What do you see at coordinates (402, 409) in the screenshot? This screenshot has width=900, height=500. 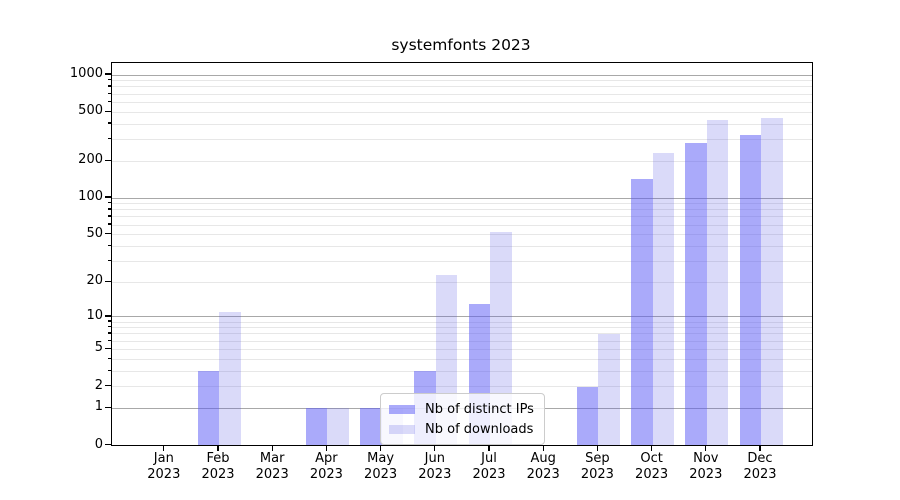 I see `legend-swatch-distinct-ips` at bounding box center [402, 409].